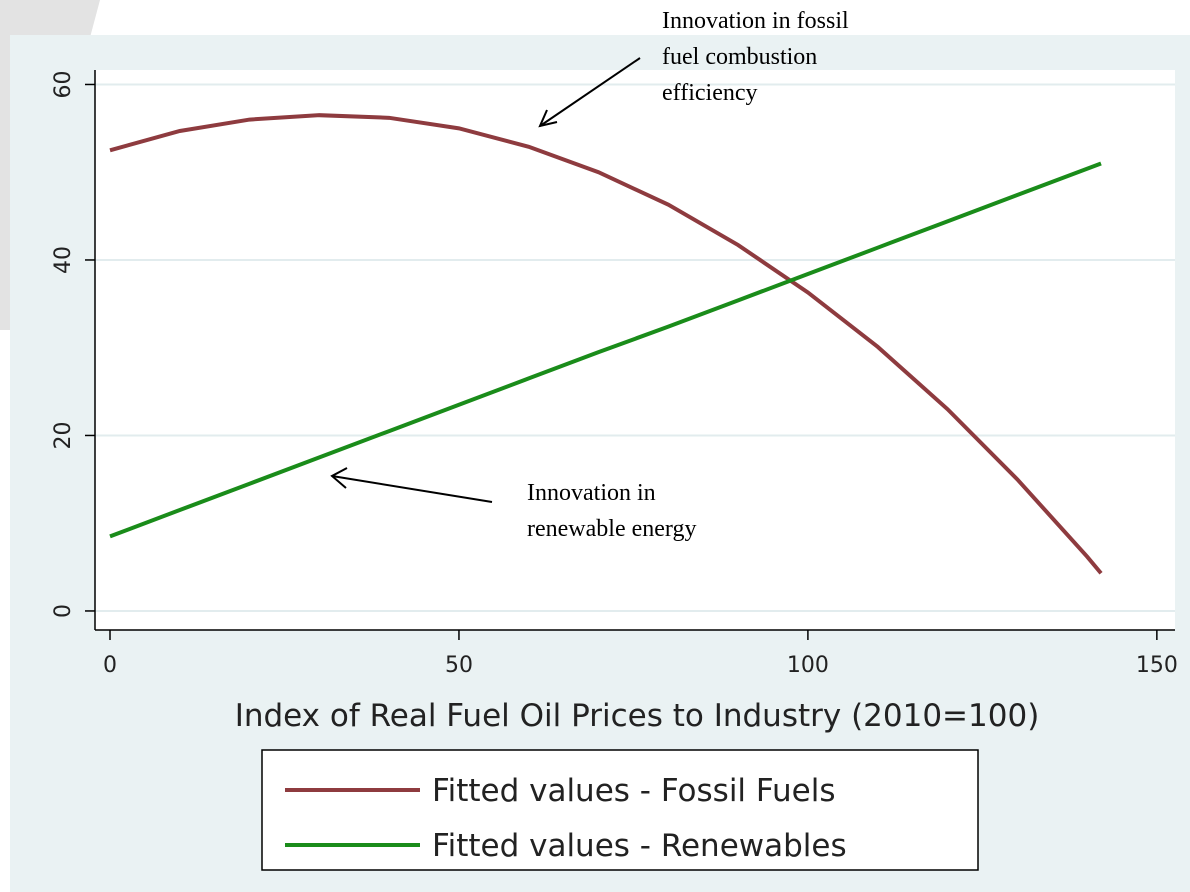 The height and width of the screenshot is (892, 1190). What do you see at coordinates (110, 665) in the screenshot?
I see `x-tick-label: 0` at bounding box center [110, 665].